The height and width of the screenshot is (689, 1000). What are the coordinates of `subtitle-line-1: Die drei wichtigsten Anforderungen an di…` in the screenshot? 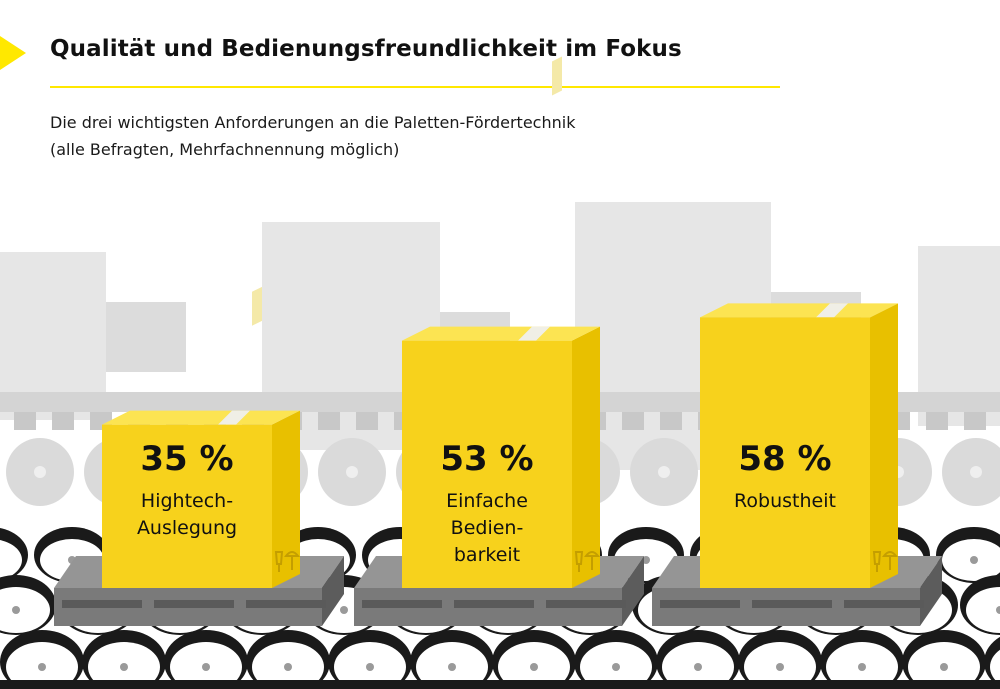 It's located at (313, 122).